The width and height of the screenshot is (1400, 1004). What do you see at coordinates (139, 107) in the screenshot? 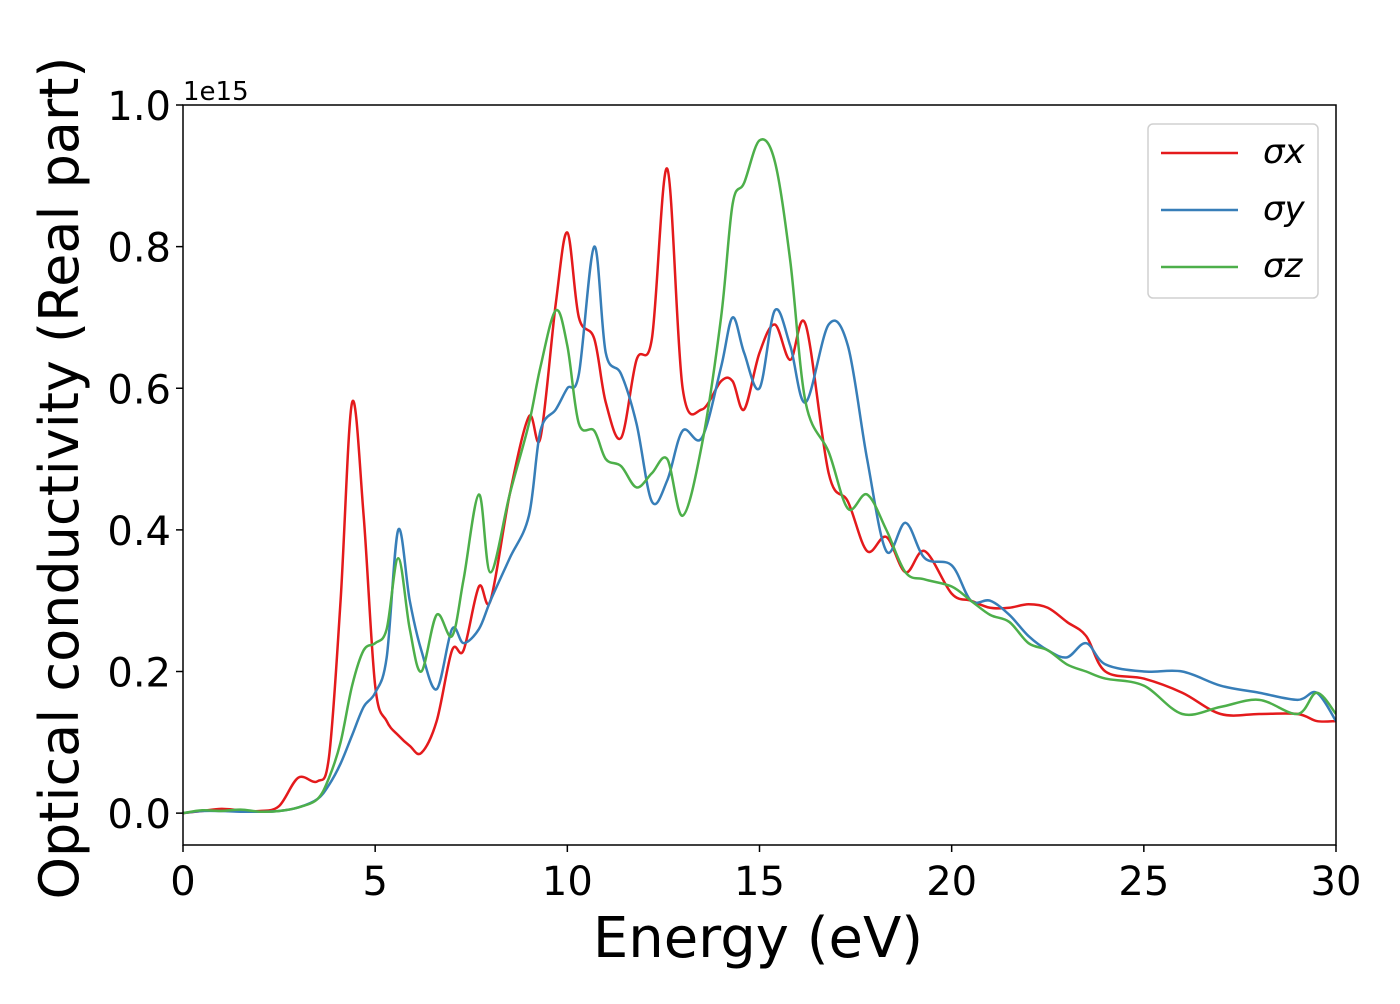
I see `y-tick-label: 1.0` at bounding box center [139, 107].